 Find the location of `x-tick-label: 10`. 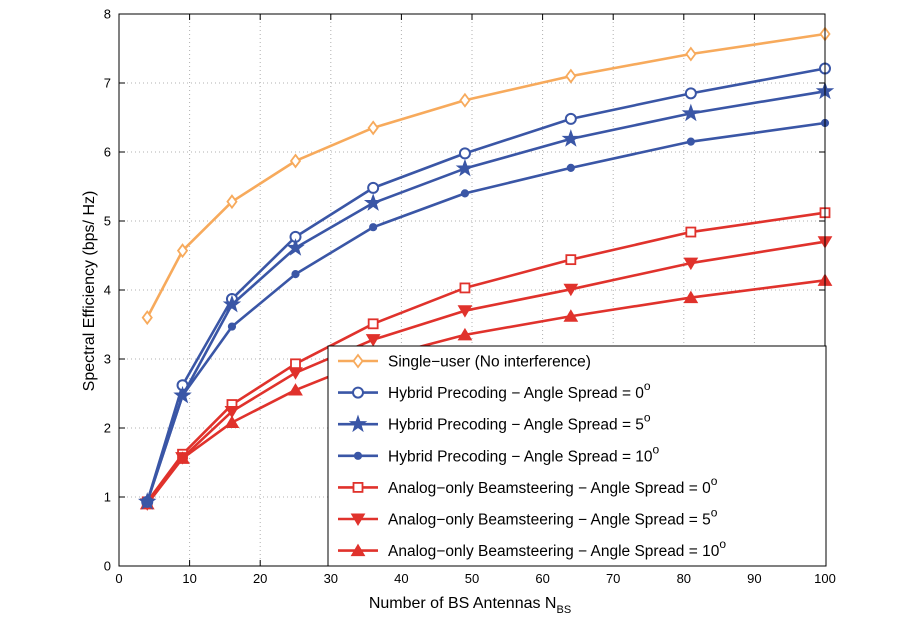

x-tick-label: 10 is located at coordinates (189, 578).